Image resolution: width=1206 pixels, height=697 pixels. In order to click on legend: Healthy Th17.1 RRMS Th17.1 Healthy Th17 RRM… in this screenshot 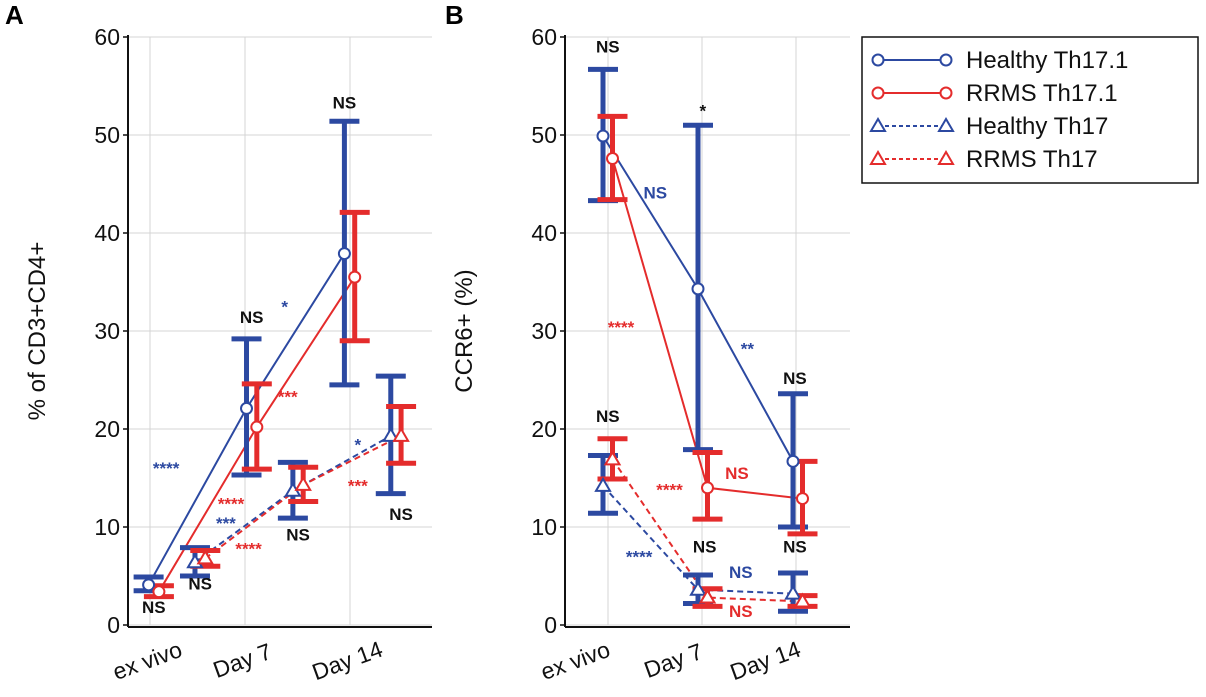, I will do `click(1030, 110)`.